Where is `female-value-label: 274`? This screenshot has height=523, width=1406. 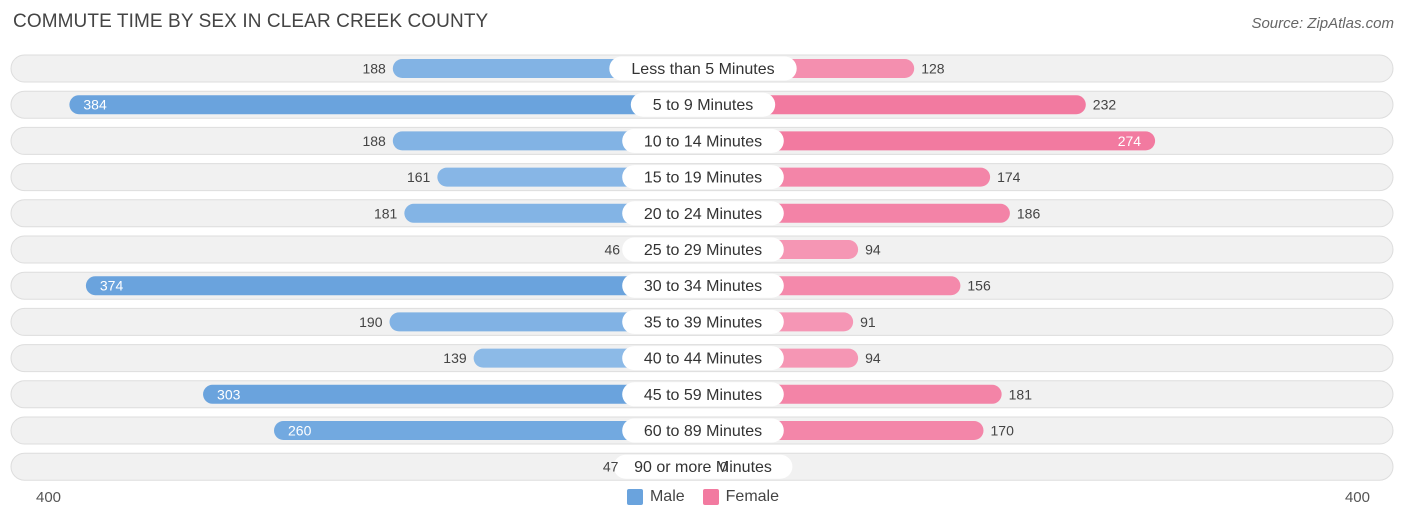
female-value-label: 274 is located at coordinates (1130, 141).